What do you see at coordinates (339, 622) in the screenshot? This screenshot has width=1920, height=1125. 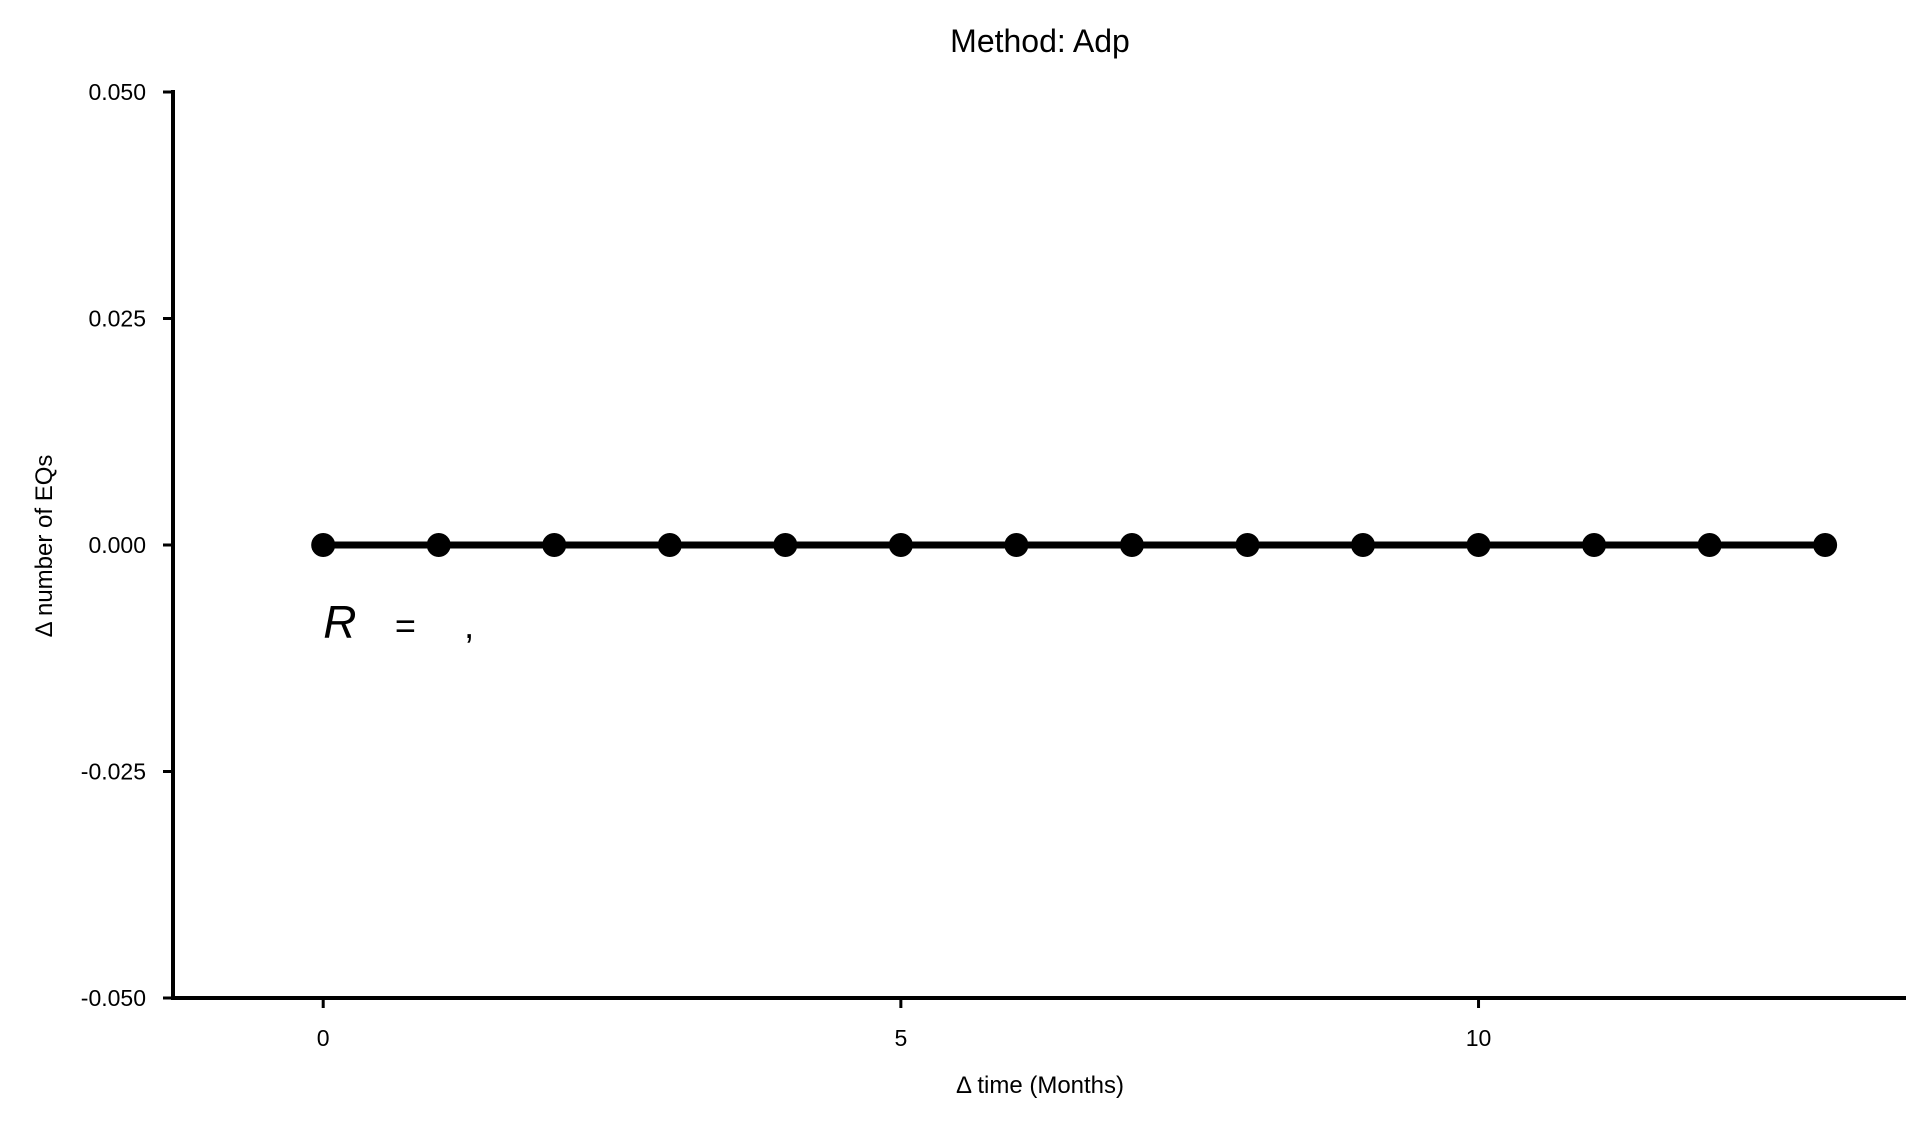 I see `annotation-text: R` at bounding box center [339, 622].